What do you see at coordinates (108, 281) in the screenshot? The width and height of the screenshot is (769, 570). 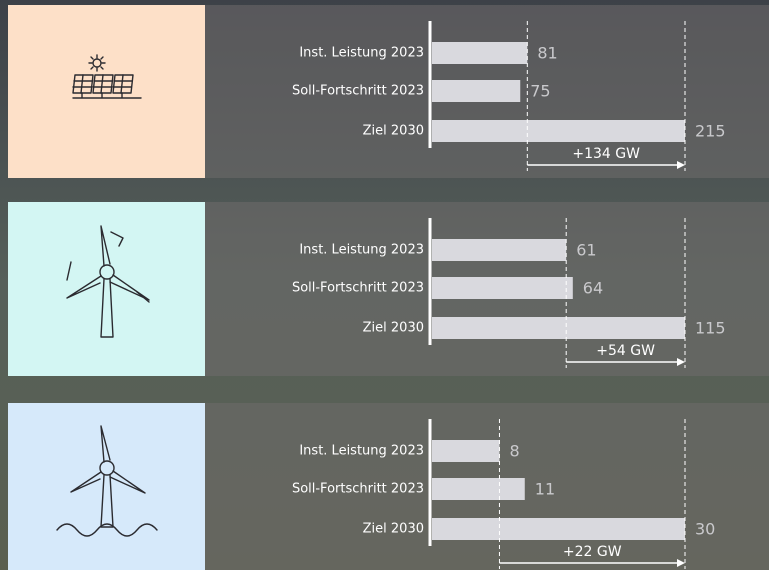 I see `wind-icon` at bounding box center [108, 281].